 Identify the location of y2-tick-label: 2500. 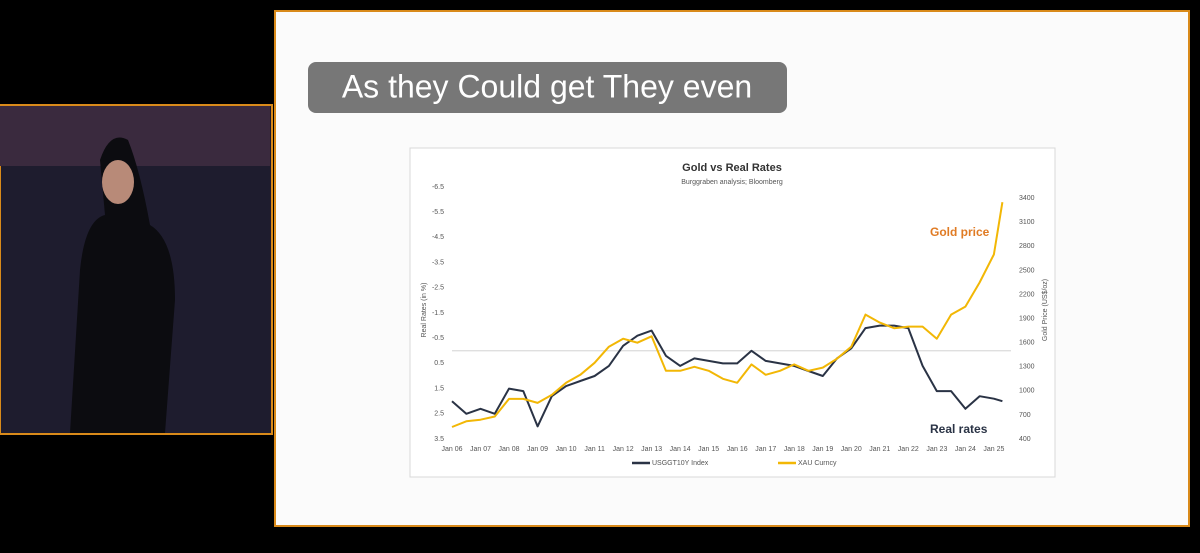
(1027, 270).